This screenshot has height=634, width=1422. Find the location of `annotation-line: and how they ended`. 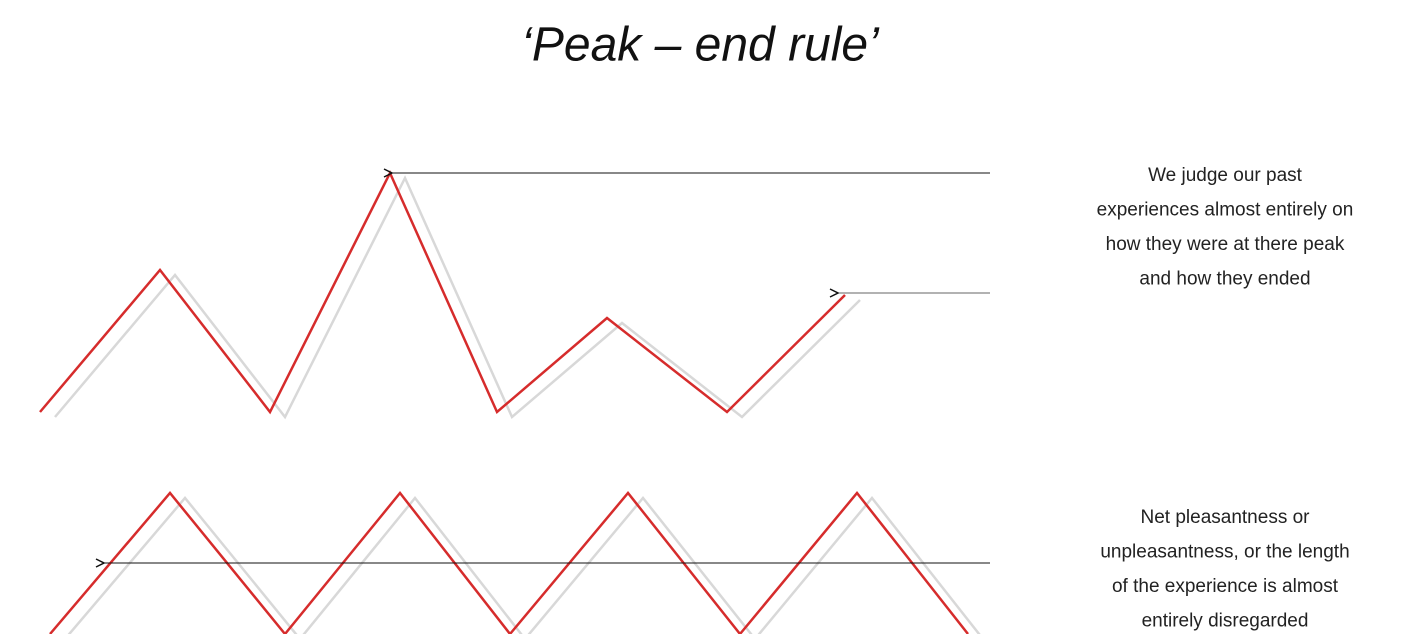

annotation-line: and how they ended is located at coordinates (1224, 279).